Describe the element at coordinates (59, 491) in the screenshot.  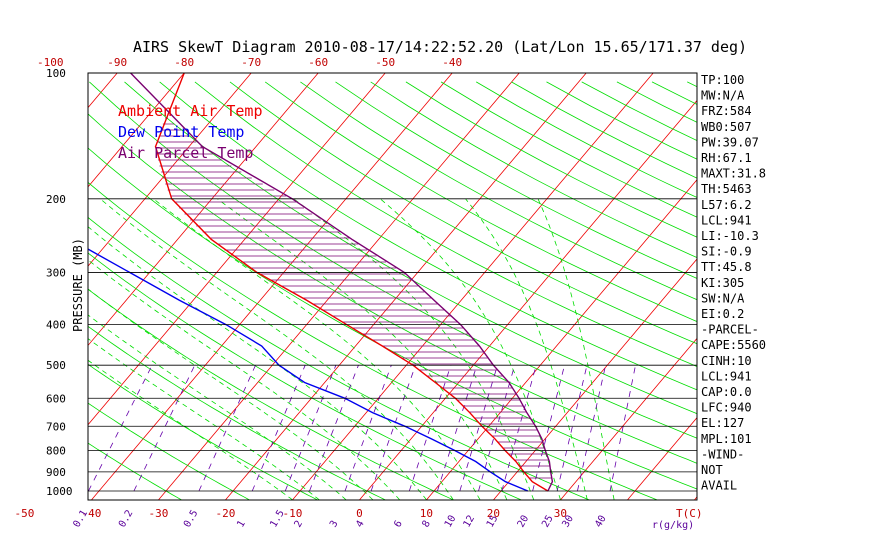
I see `pressure-tick-label: 1000` at that location.